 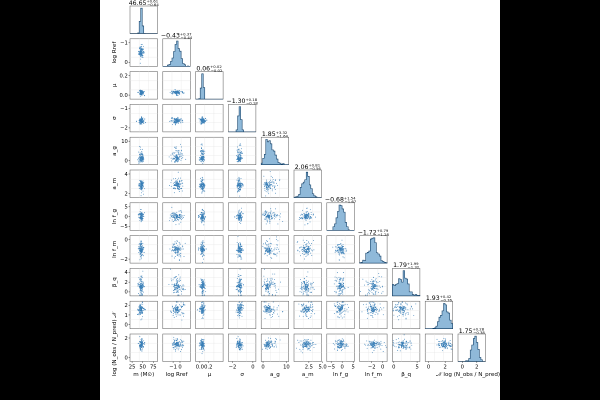 What do you see at coordinates (274, 282) in the screenshot?
I see `cell-bq-ag` at bounding box center [274, 282].